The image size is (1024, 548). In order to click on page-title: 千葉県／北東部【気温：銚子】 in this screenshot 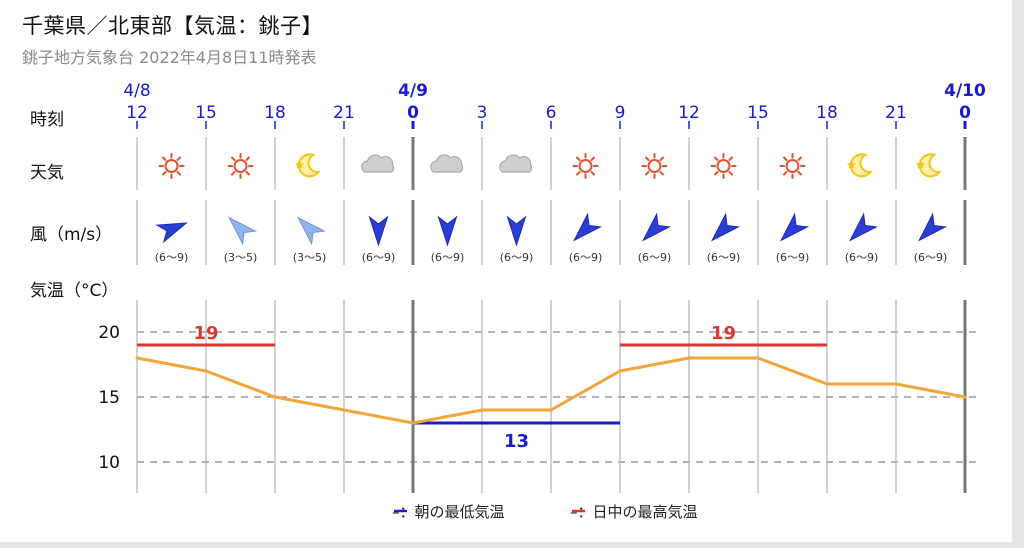, I will do `click(172, 26)`.